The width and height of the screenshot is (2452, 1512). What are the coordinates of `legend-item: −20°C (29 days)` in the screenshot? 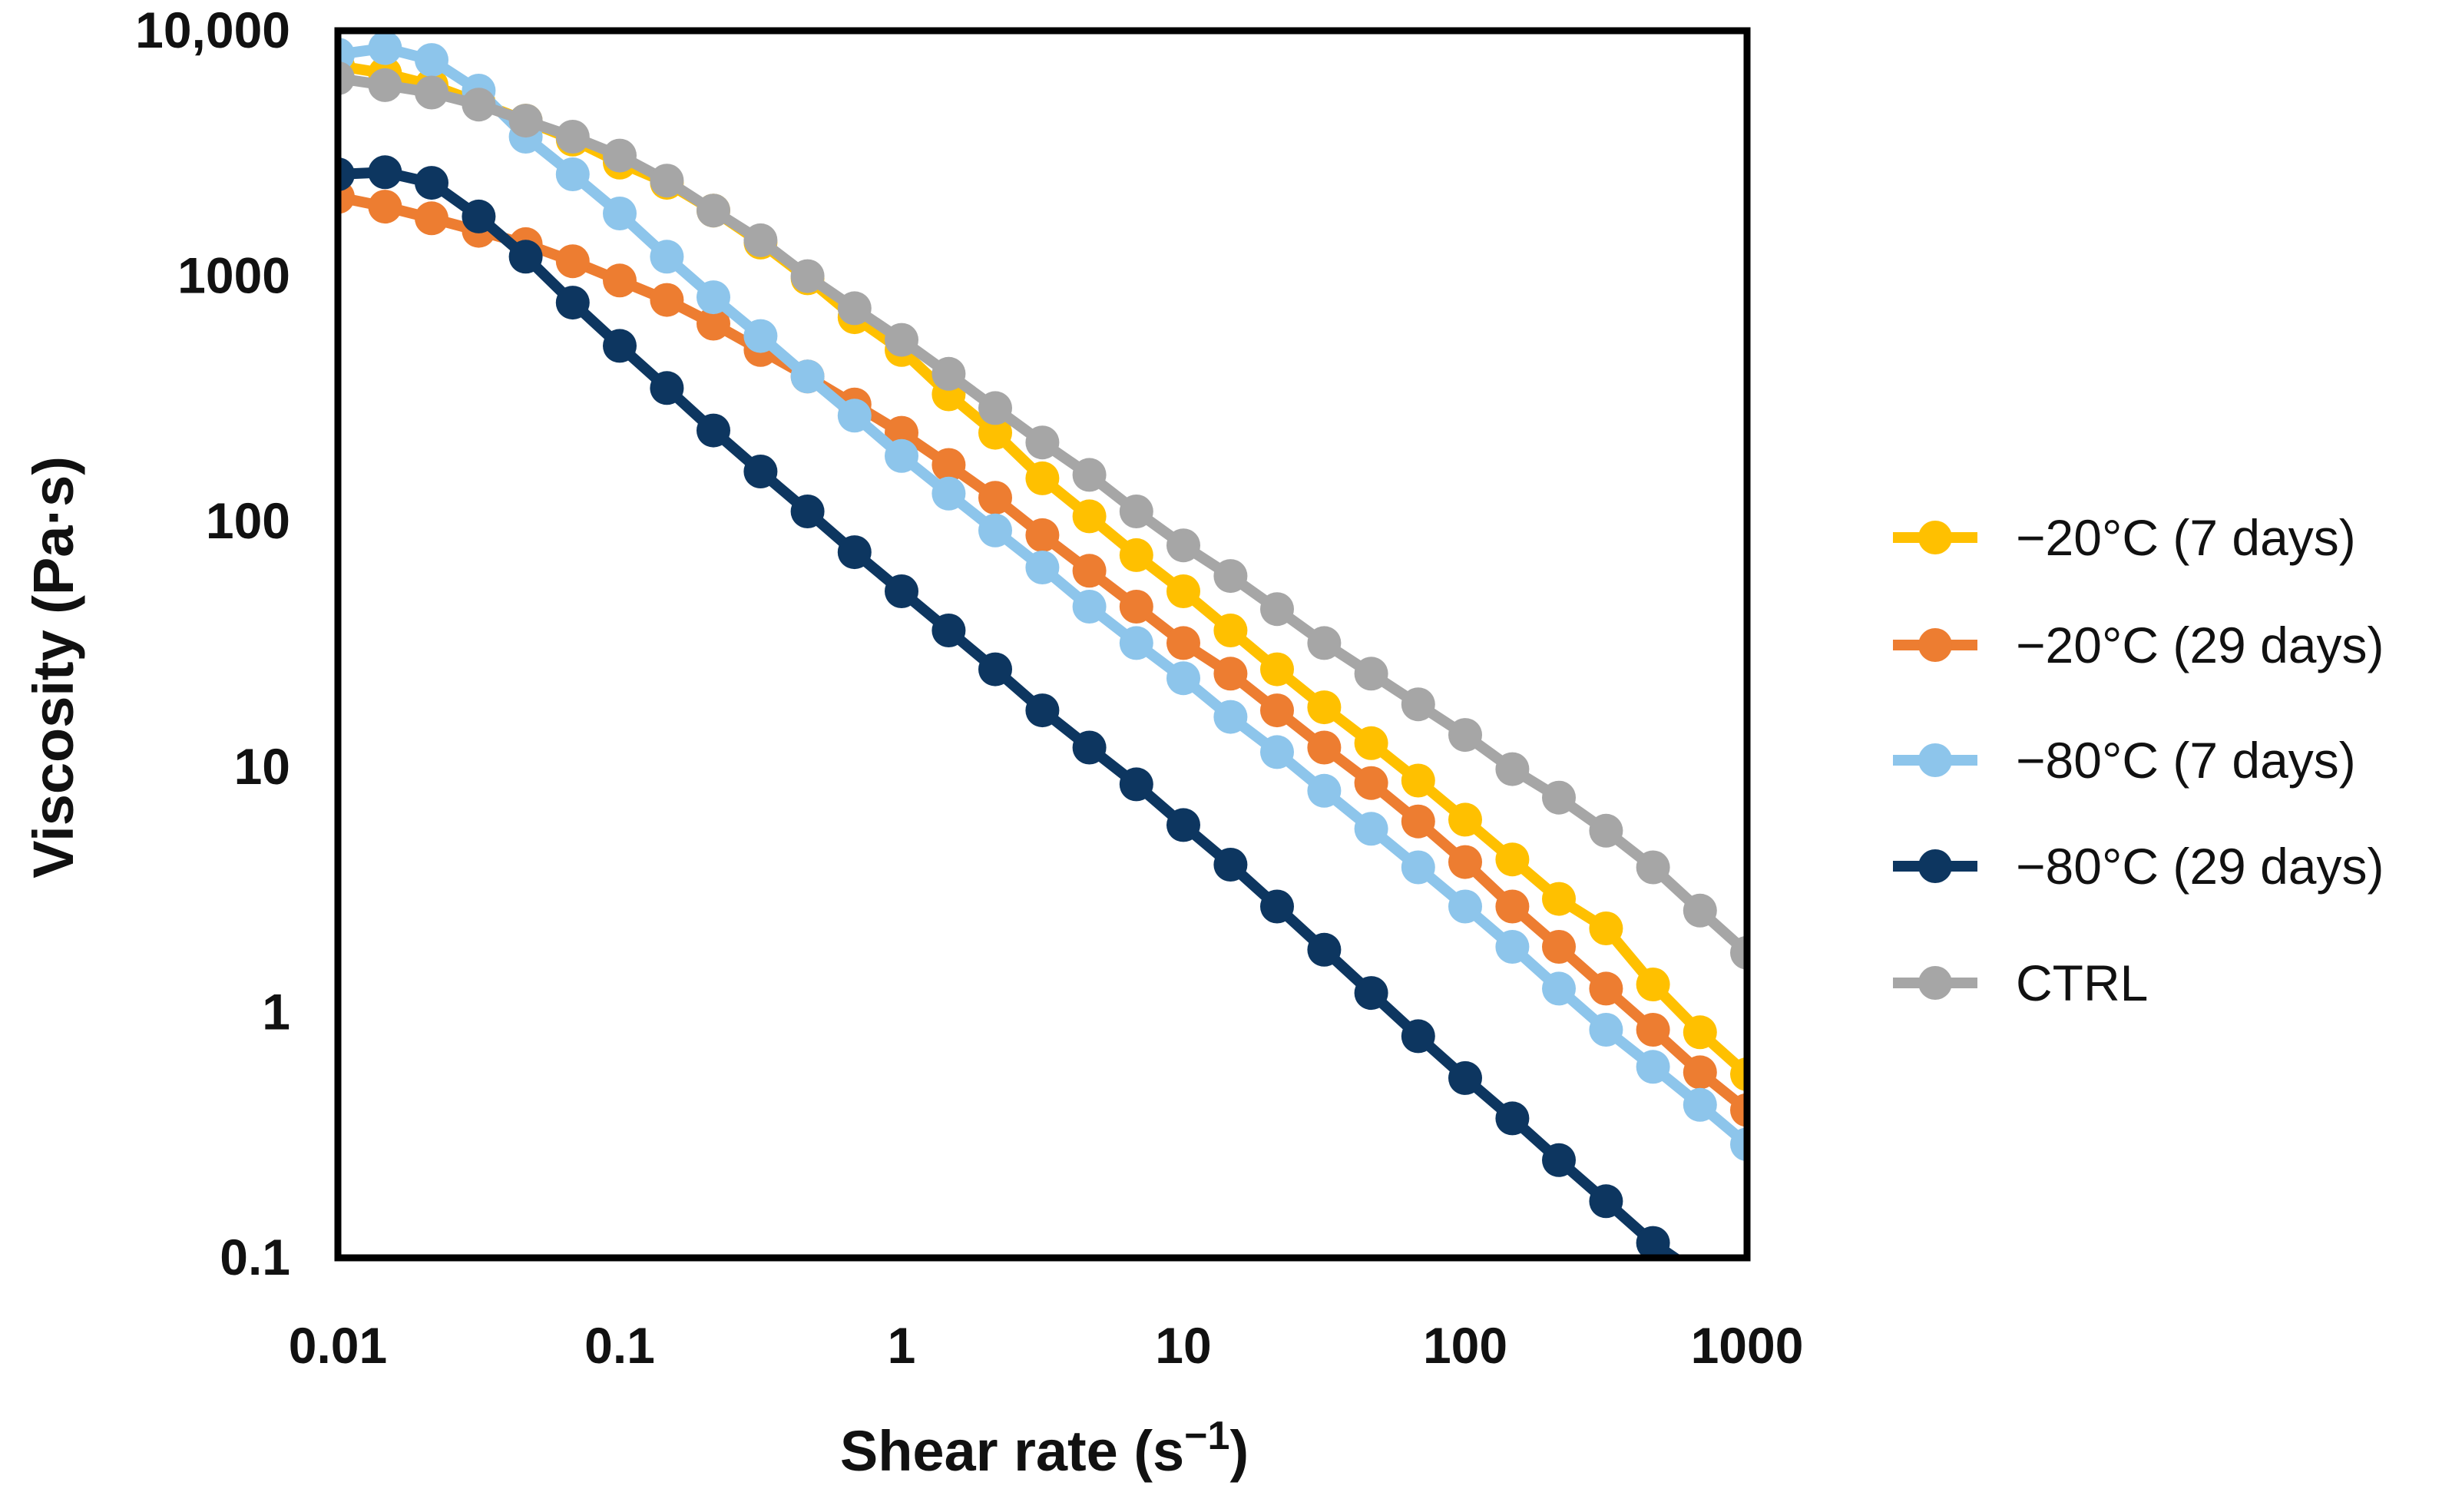 It's located at (2138, 645).